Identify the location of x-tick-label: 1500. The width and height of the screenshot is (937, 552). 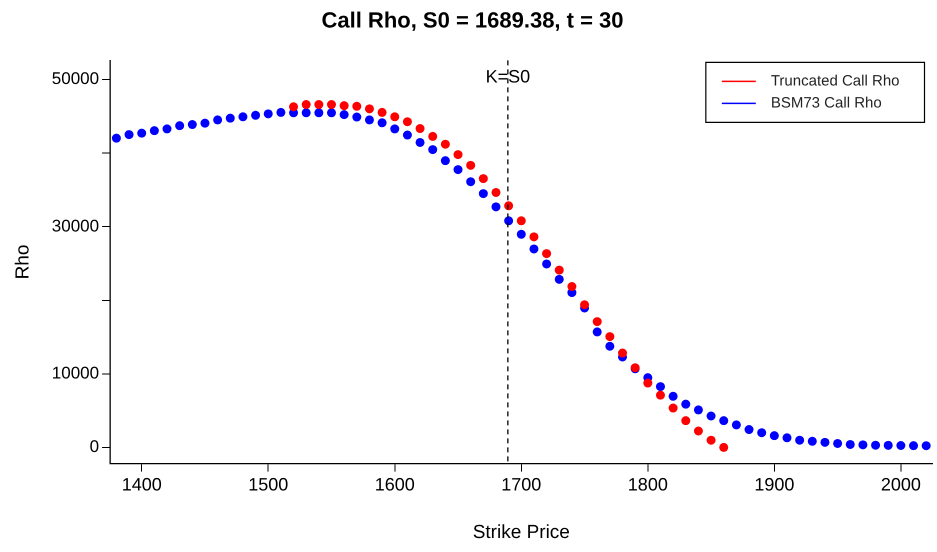
(268, 484).